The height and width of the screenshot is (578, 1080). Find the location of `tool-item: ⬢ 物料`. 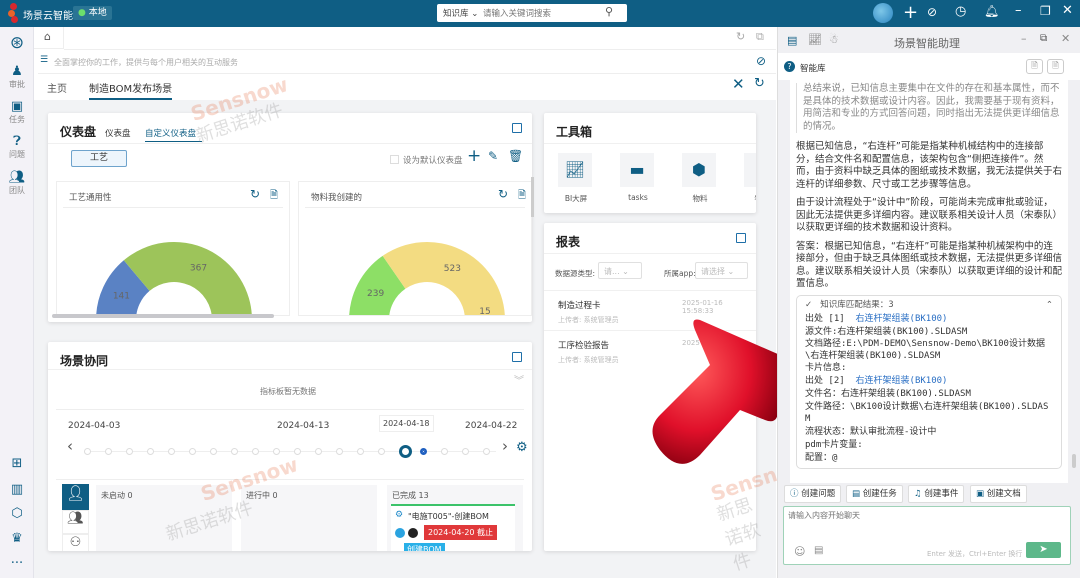

tool-item: ⬢ 物料 is located at coordinates (700, 178).